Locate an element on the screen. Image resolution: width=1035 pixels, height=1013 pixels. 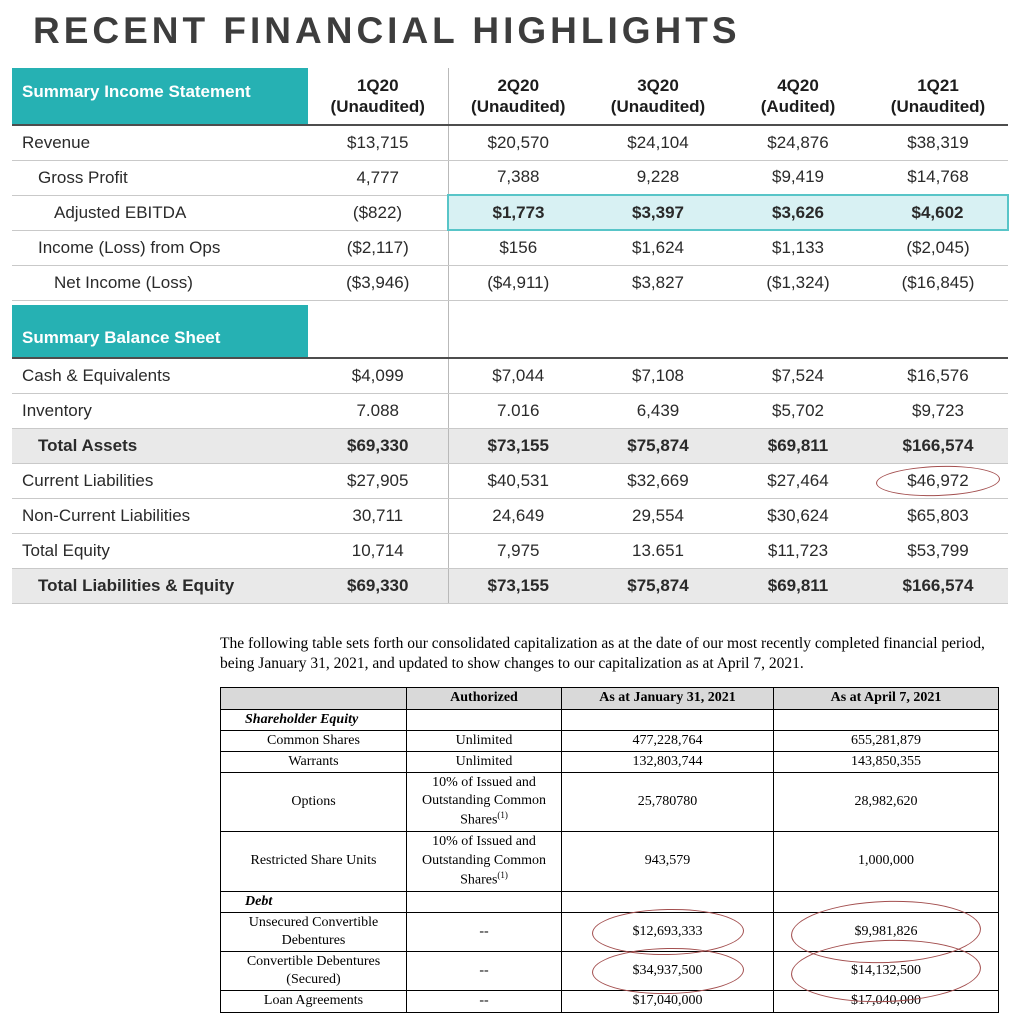
row-label: Total Assets is located at coordinates (160, 446).